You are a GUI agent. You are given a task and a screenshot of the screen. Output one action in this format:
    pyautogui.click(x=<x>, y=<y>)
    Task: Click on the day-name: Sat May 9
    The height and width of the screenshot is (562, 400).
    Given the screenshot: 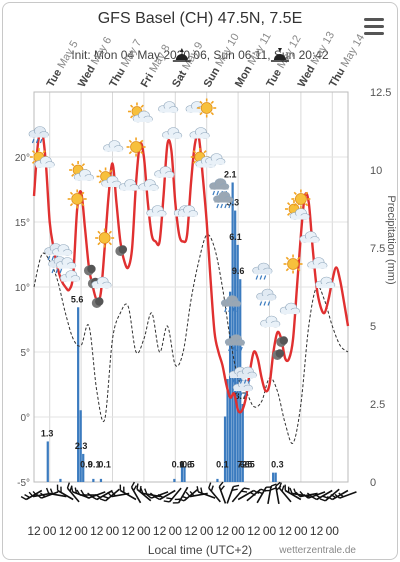 What is the action you would take?
    pyautogui.click(x=187, y=64)
    